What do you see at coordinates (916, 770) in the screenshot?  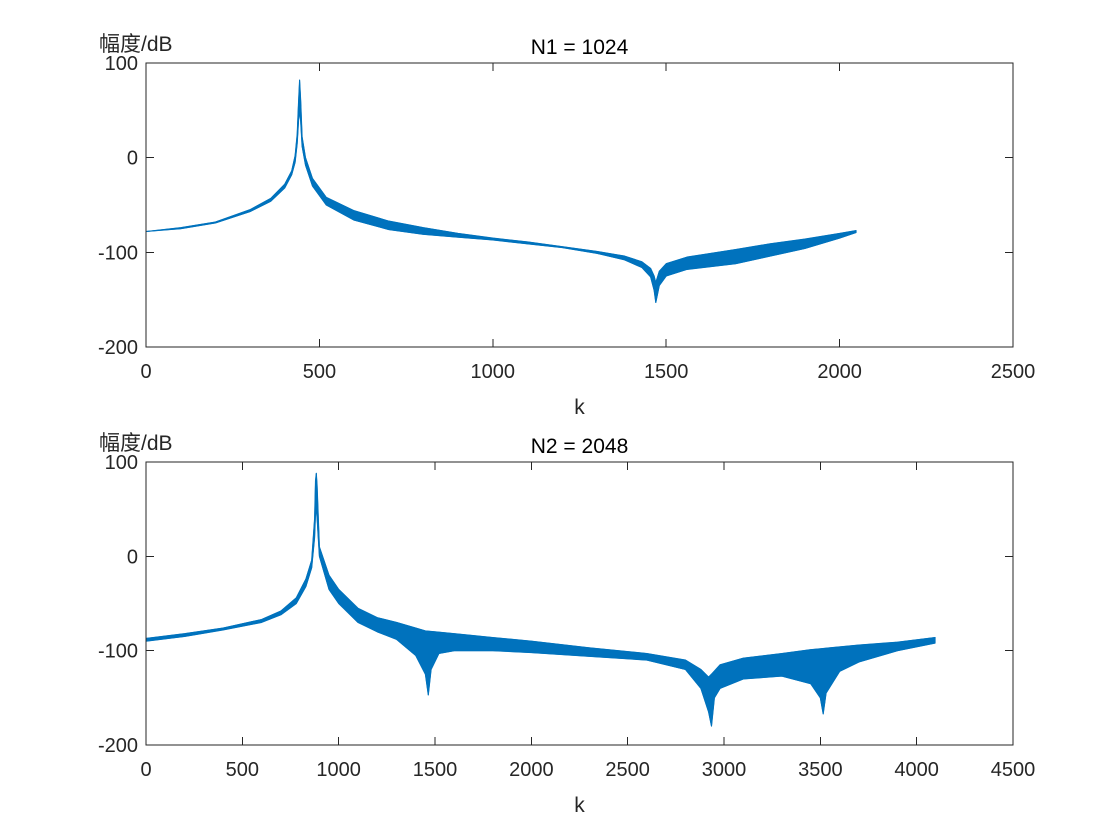 I see `x-tick-label: 4000` at bounding box center [916, 770].